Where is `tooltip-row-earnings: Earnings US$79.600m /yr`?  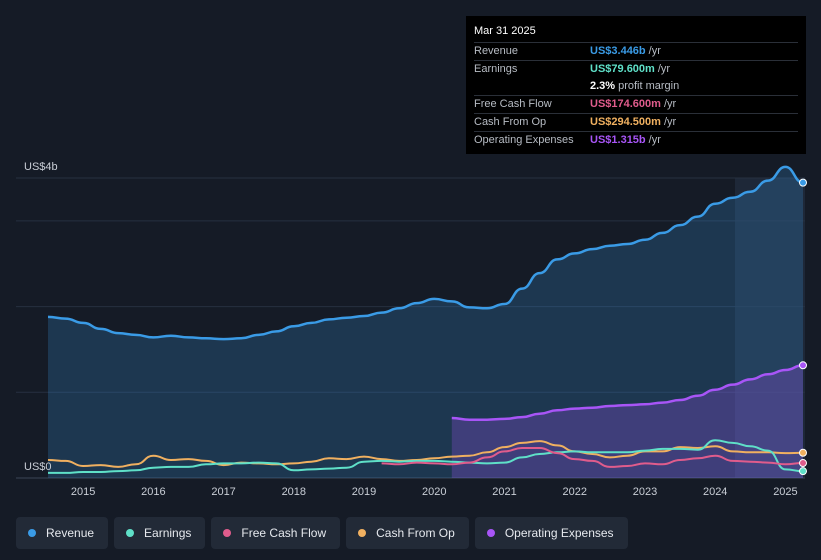 tooltip-row-earnings: Earnings US$79.600m /yr is located at coordinates (636, 69).